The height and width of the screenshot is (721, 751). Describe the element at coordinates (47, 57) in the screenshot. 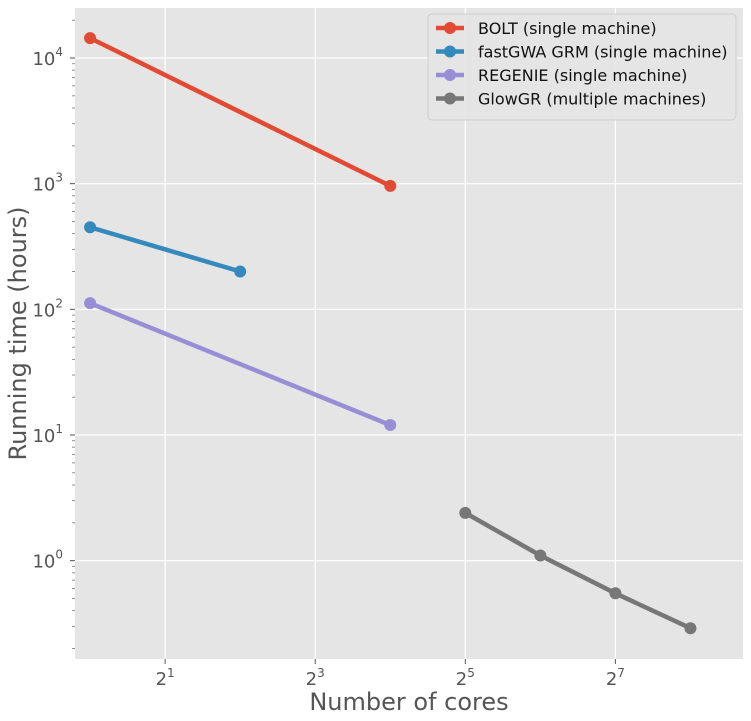

I see `y-tick-label: 10⁴` at that location.